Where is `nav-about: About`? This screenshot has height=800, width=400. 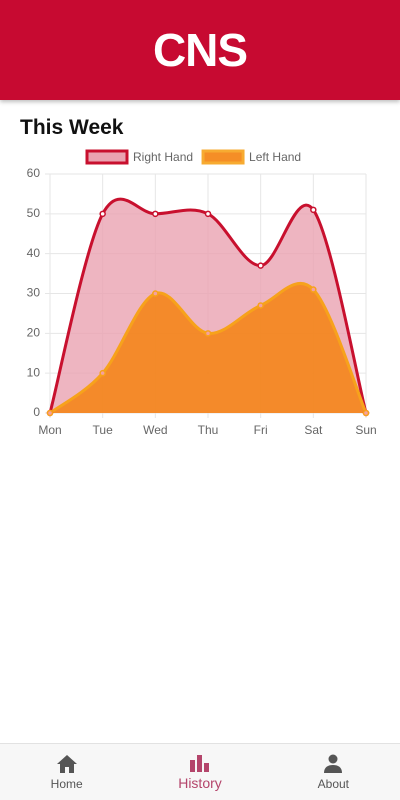
nav-about: About is located at coordinates (333, 772).